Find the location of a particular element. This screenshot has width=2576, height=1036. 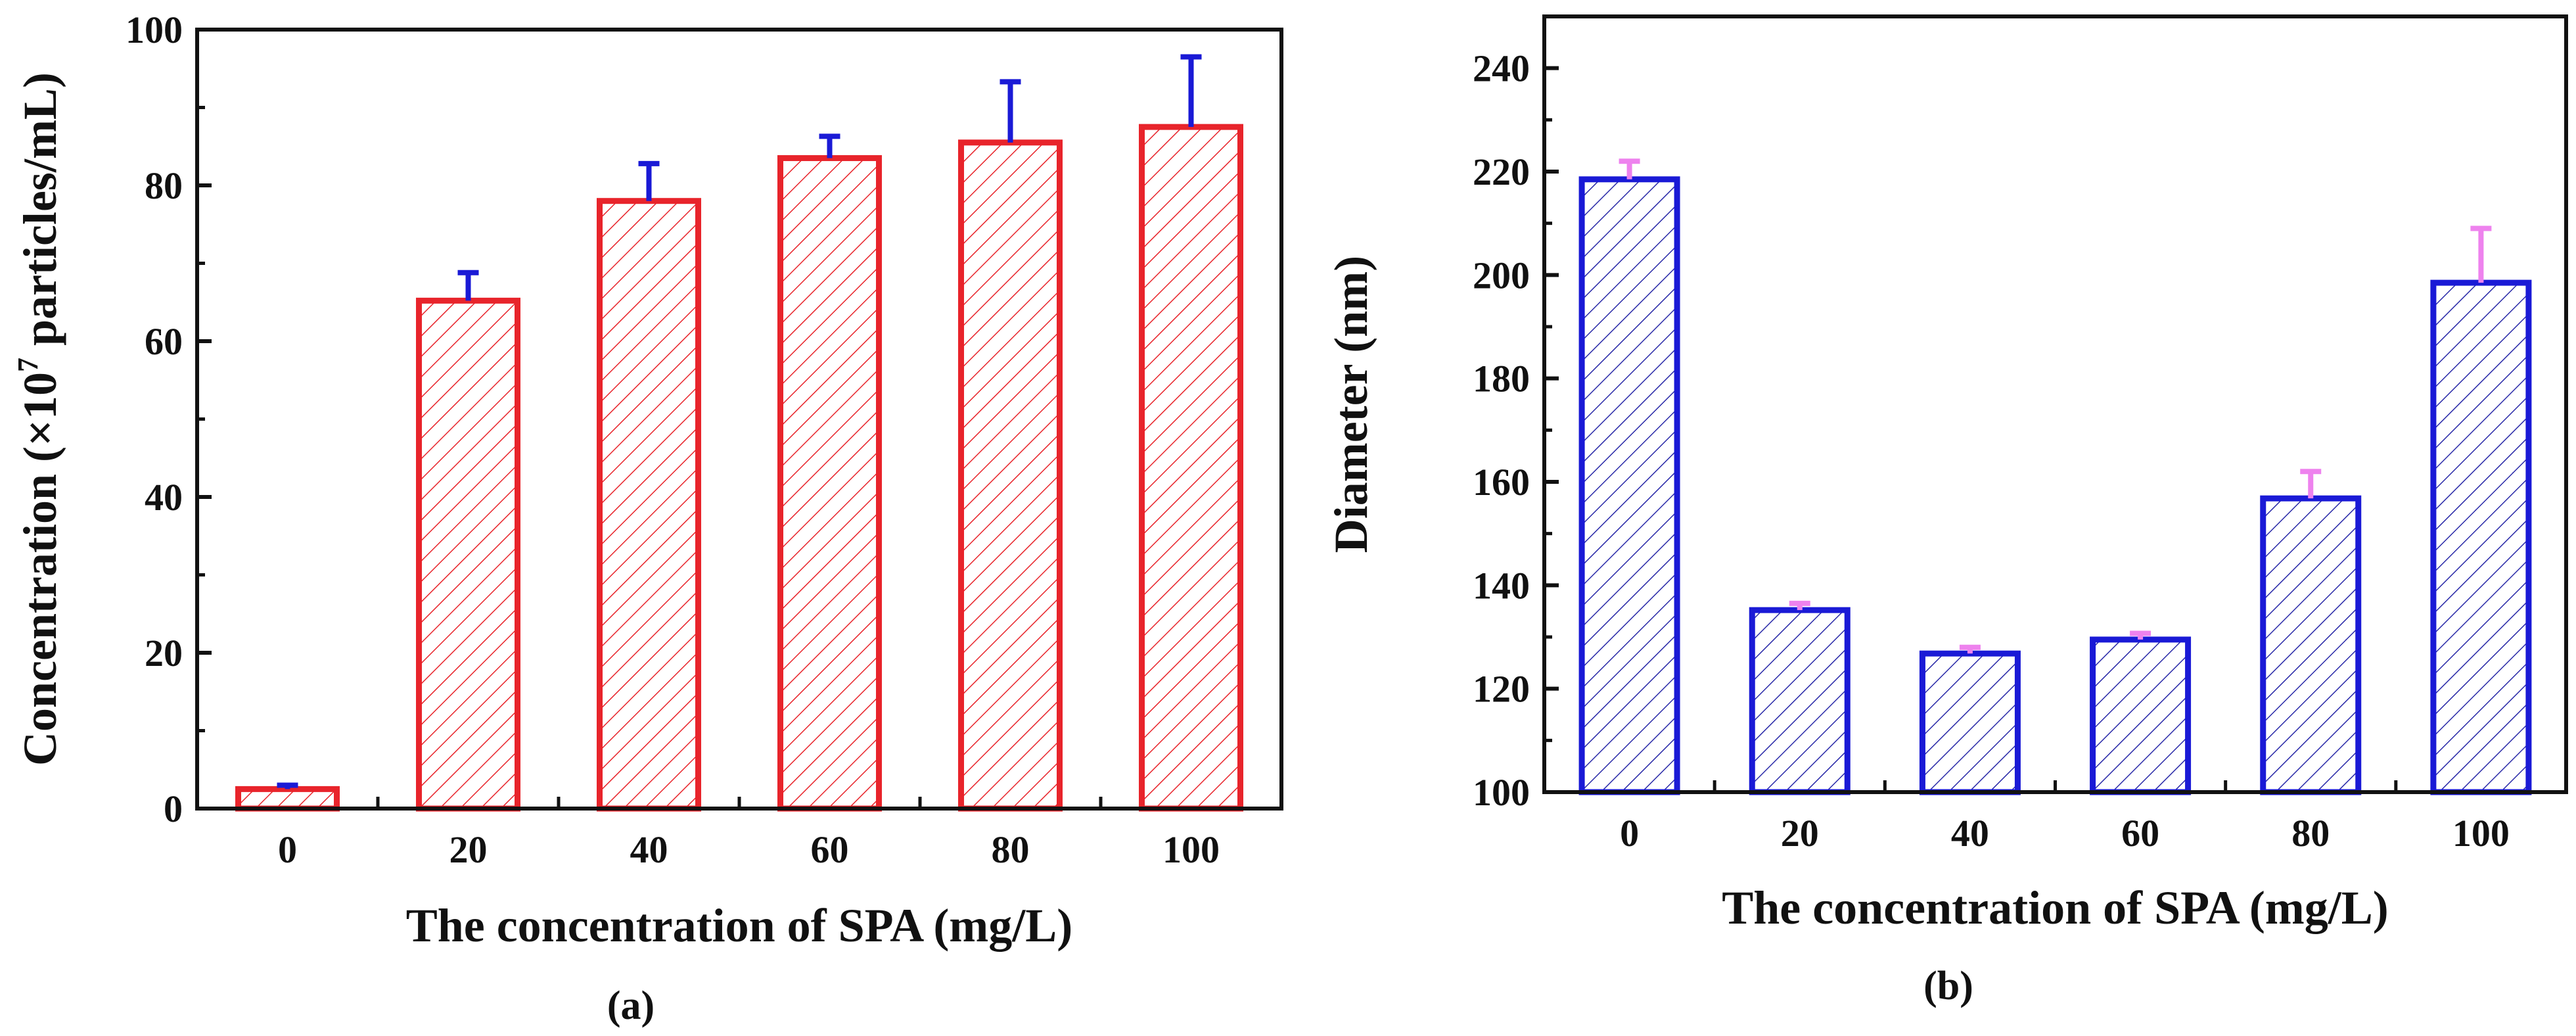

y-tick-label-b-240: 240 is located at coordinates (1501, 69).